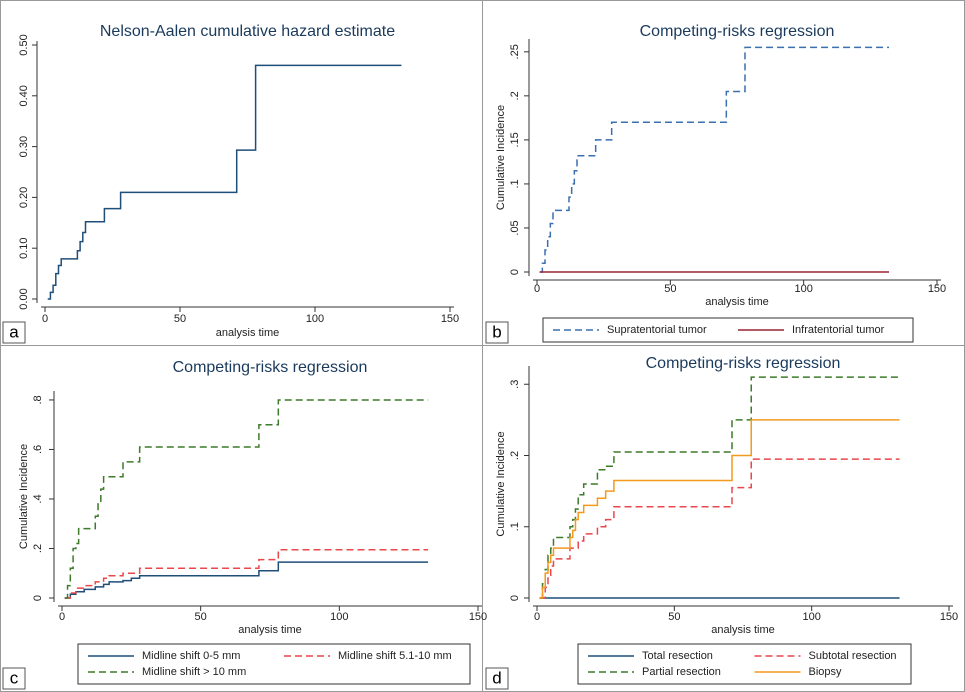 The width and height of the screenshot is (965, 692). What do you see at coordinates (38, 498) in the screenshot?
I see `y-tick-label: .4` at bounding box center [38, 498].